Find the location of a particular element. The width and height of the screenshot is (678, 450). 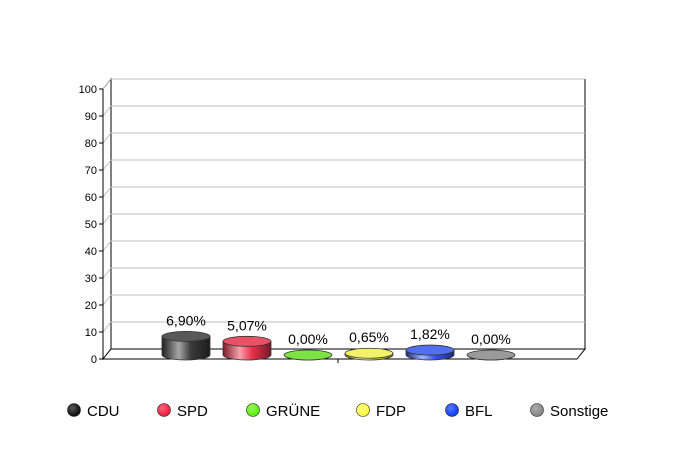

bar-cdu is located at coordinates (186, 345).